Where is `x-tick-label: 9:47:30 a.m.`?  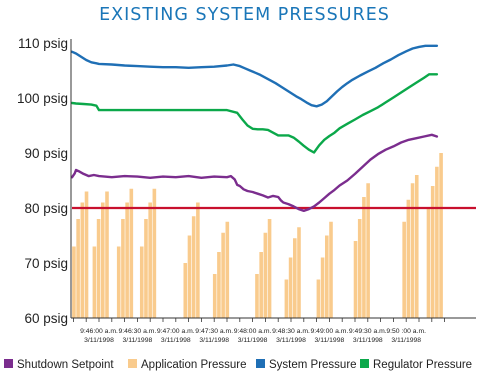 x-tick-label: 9:47:30 a.m. is located at coordinates (214, 331).